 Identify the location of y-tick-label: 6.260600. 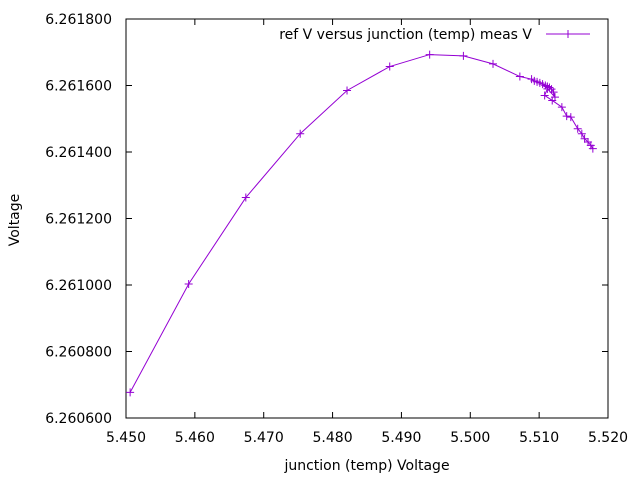
(78, 419).